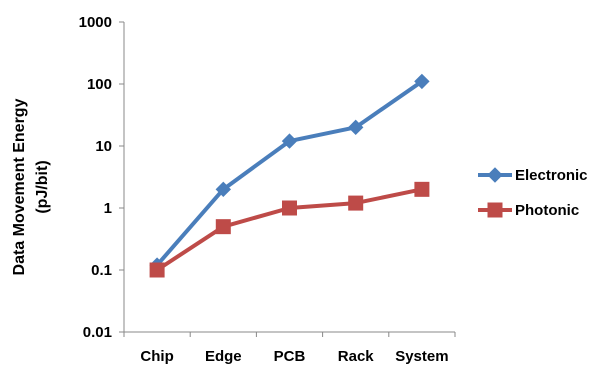 The height and width of the screenshot is (370, 593). What do you see at coordinates (19, 186) in the screenshot?
I see `y-axis-title-line: Data Movement Energy` at bounding box center [19, 186].